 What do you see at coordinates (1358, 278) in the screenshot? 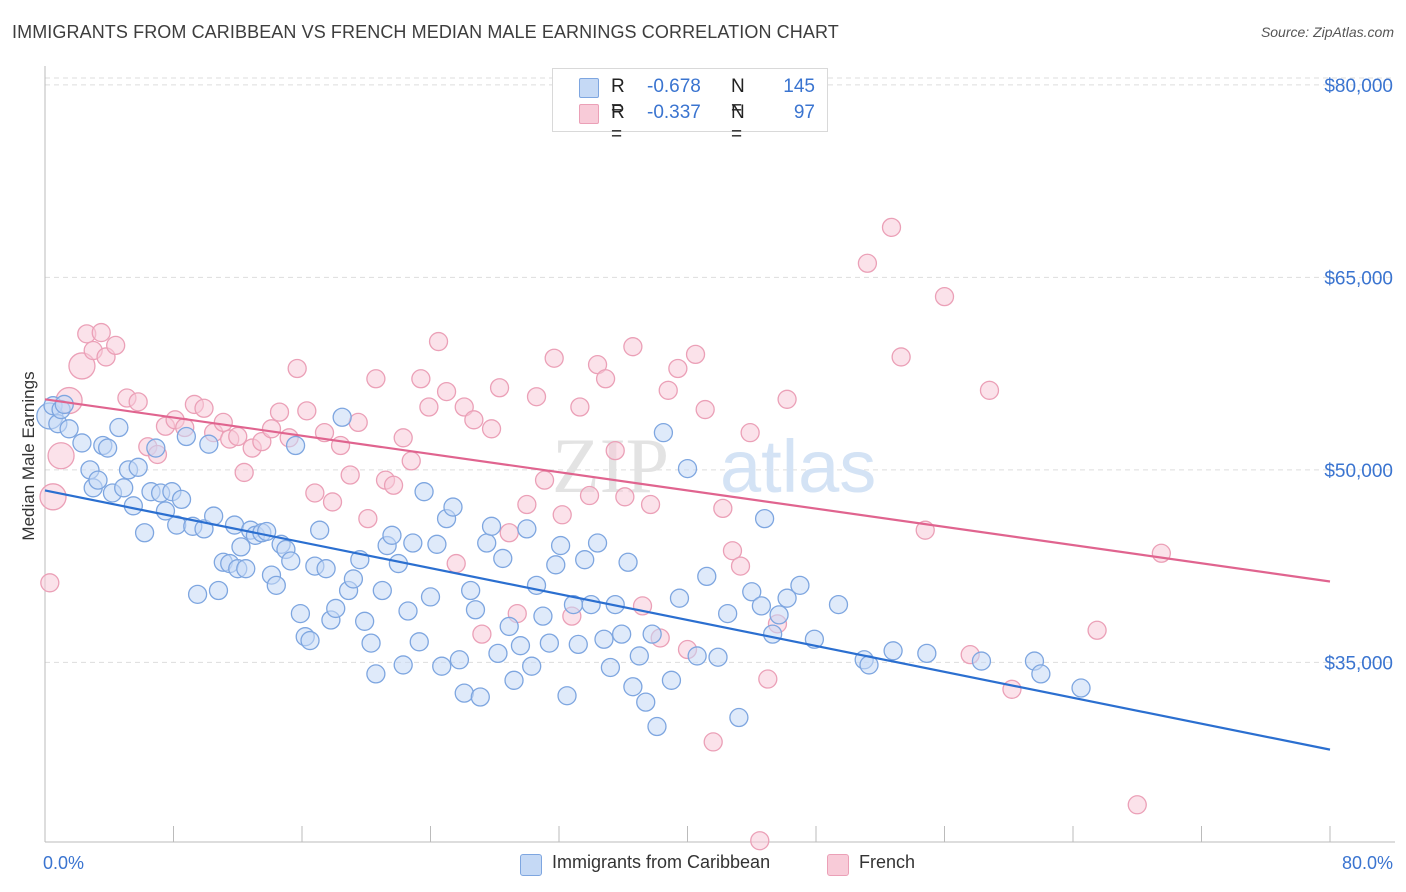
I see `y-tick-label: $65,000` at bounding box center [1358, 278].